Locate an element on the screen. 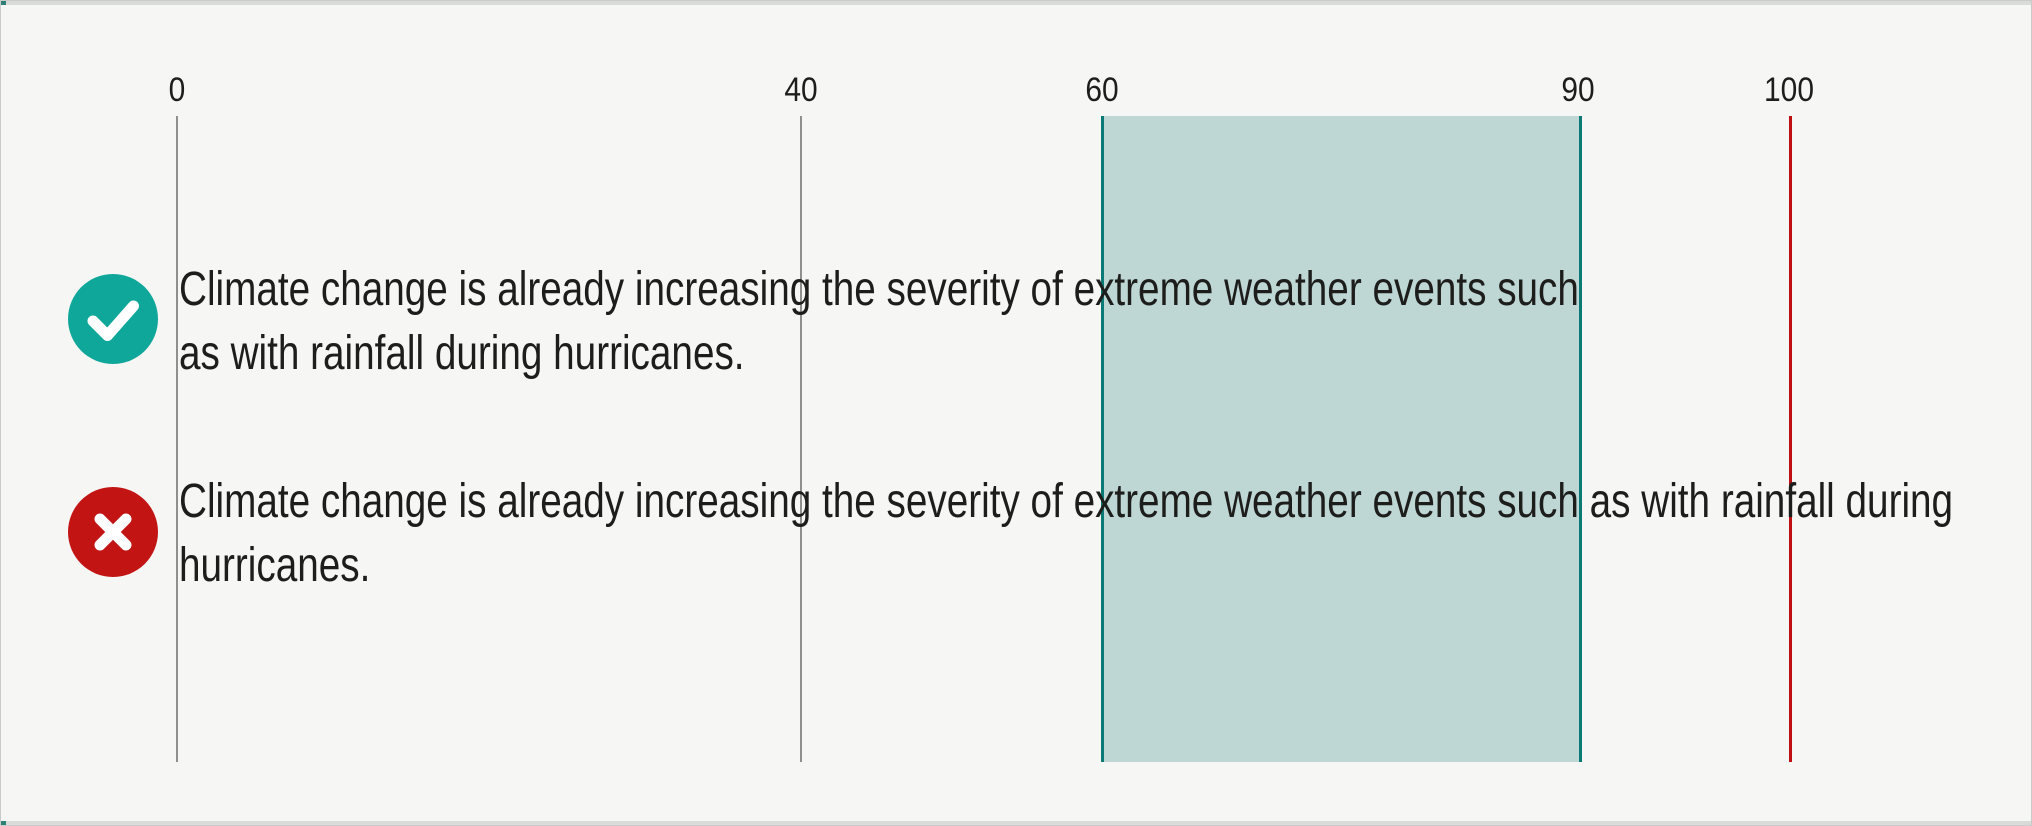 Image resolution: width=2032 pixels, height=826 pixels. tick-label-40: 40 is located at coordinates (801, 90).